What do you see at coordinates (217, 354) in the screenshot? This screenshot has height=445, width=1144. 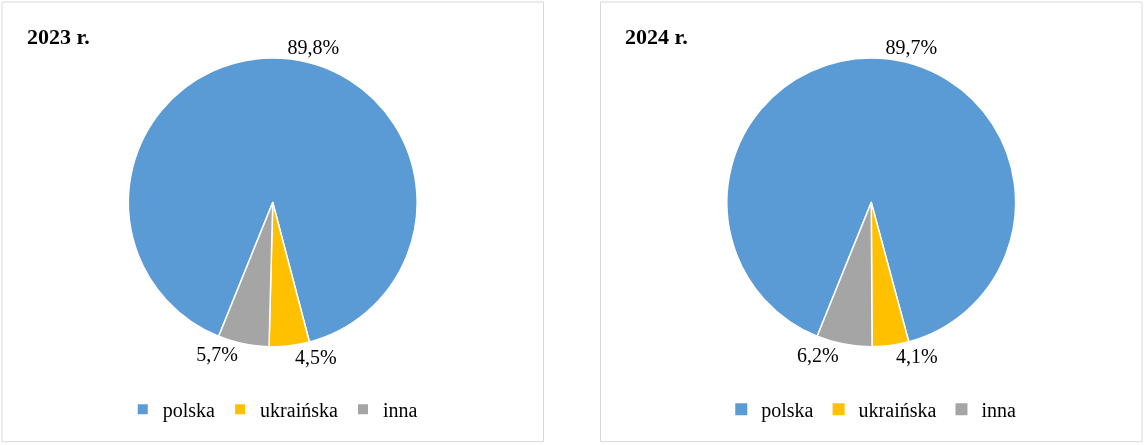 I see `data-label: 5,7%` at bounding box center [217, 354].